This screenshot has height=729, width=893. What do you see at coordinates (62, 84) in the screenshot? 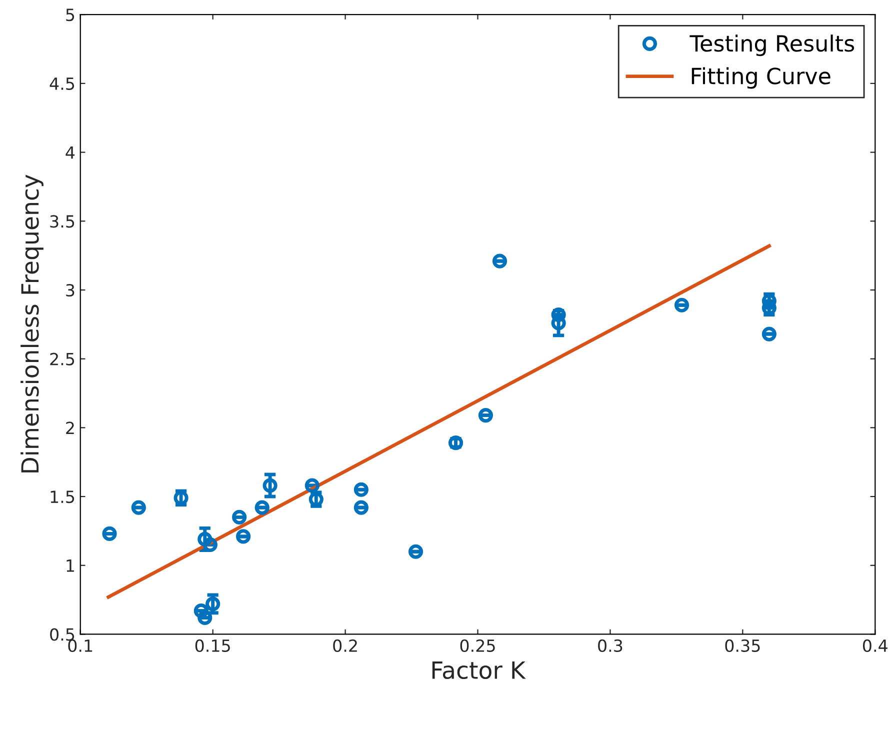
I see `y-tick-label: 4.5` at bounding box center [62, 84].